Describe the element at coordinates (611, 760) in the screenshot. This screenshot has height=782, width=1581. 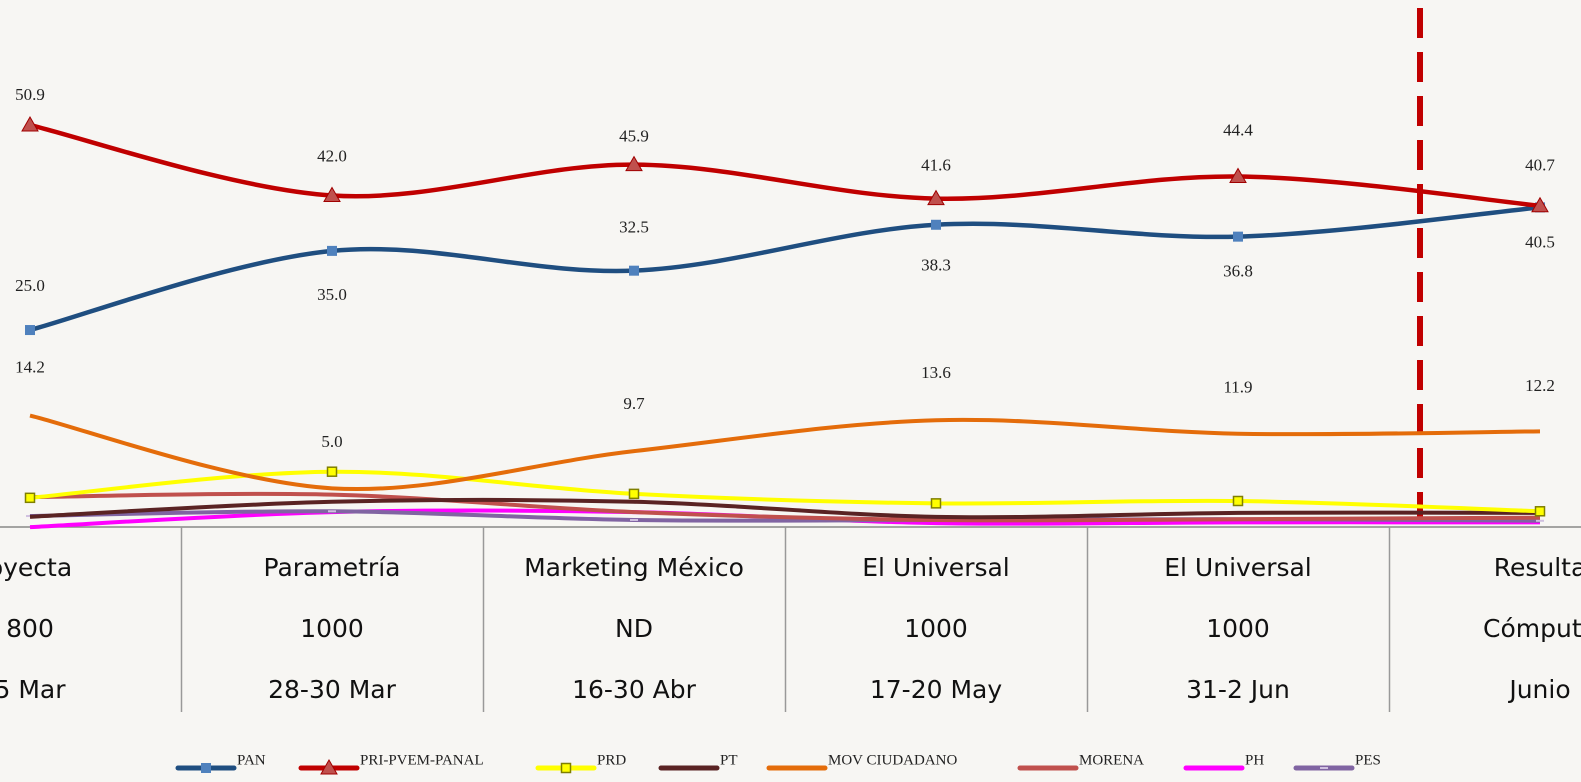
I see `legend-label: PRD` at that location.